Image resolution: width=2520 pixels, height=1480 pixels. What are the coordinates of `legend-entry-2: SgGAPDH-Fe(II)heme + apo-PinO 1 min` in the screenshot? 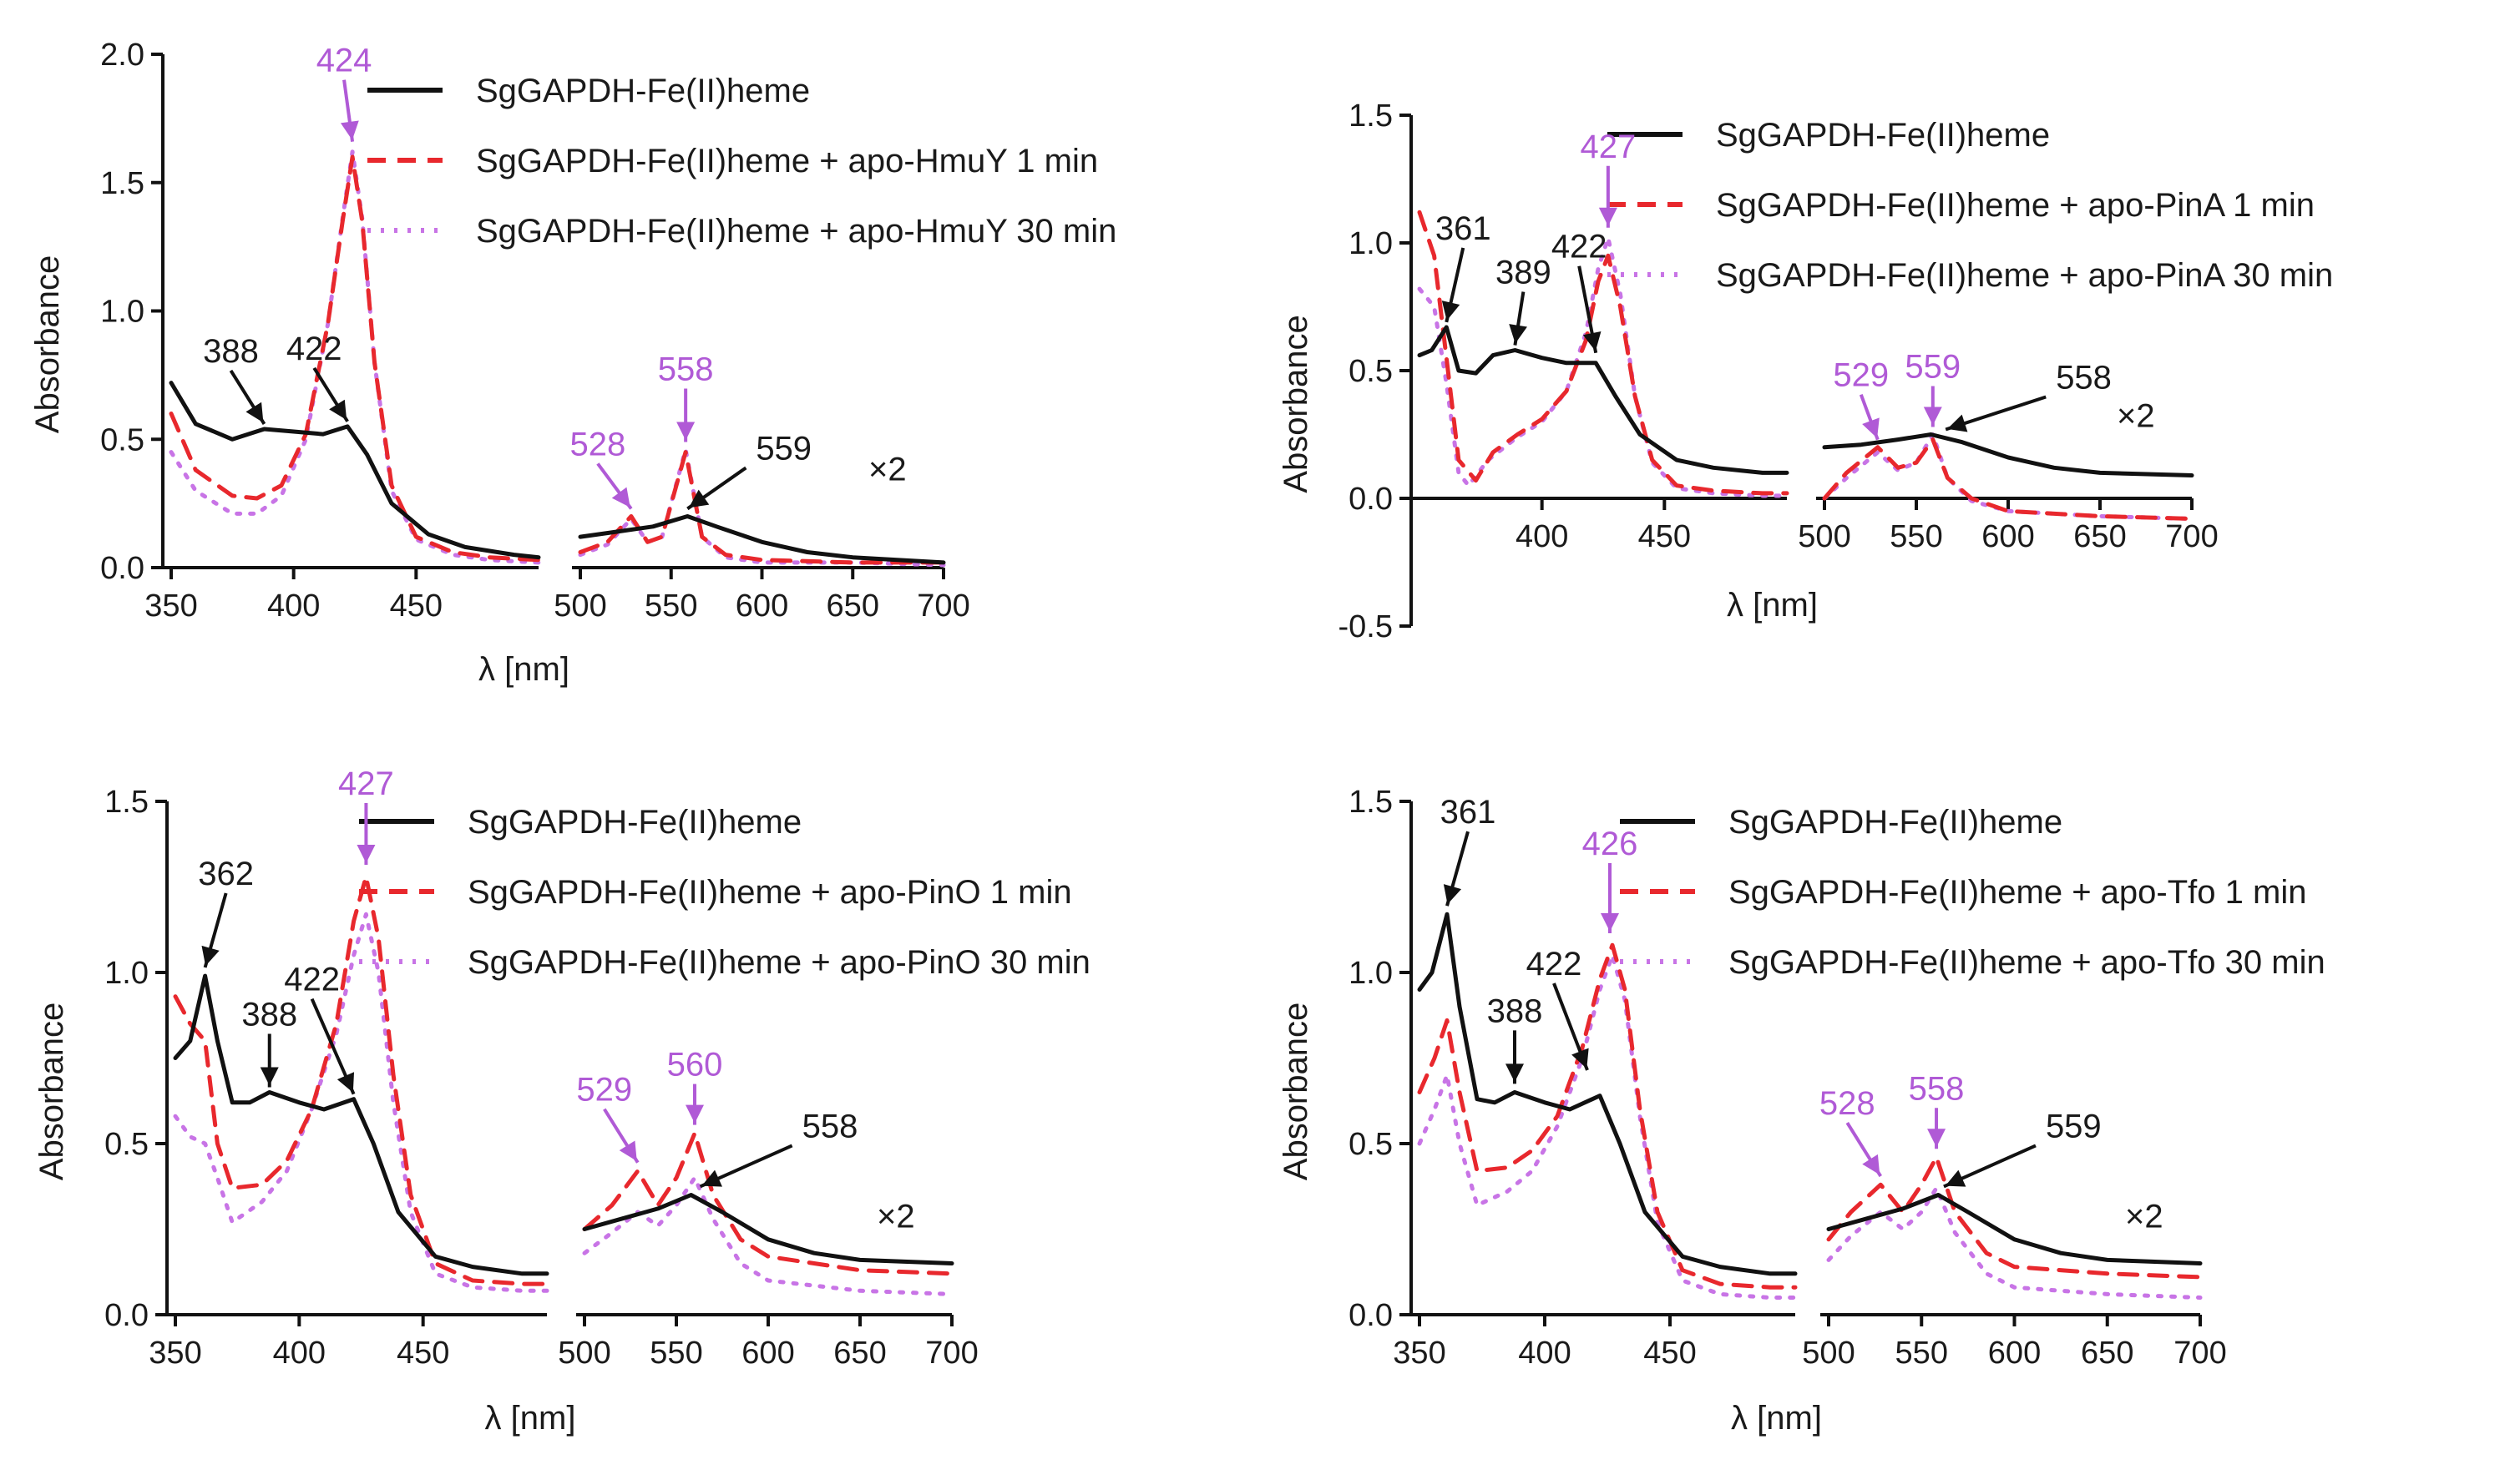 It's located at (770, 892).